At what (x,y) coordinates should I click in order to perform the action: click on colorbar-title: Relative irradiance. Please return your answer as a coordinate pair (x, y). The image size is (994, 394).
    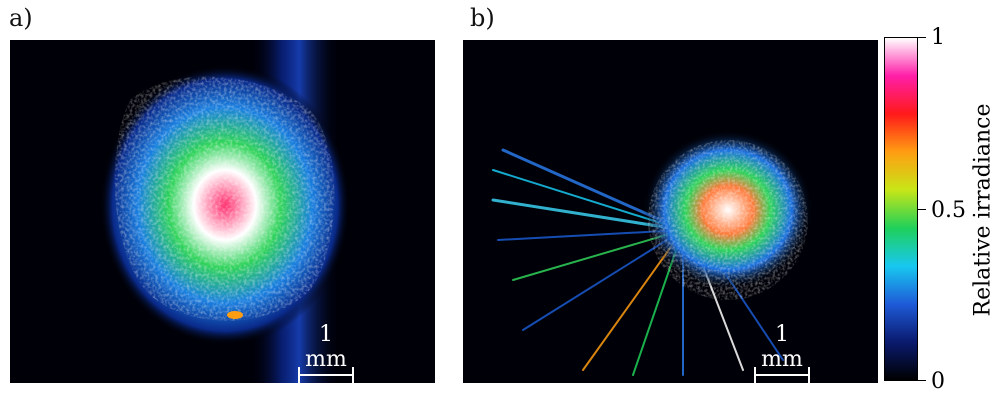
    Looking at the image, I should click on (982, 210).